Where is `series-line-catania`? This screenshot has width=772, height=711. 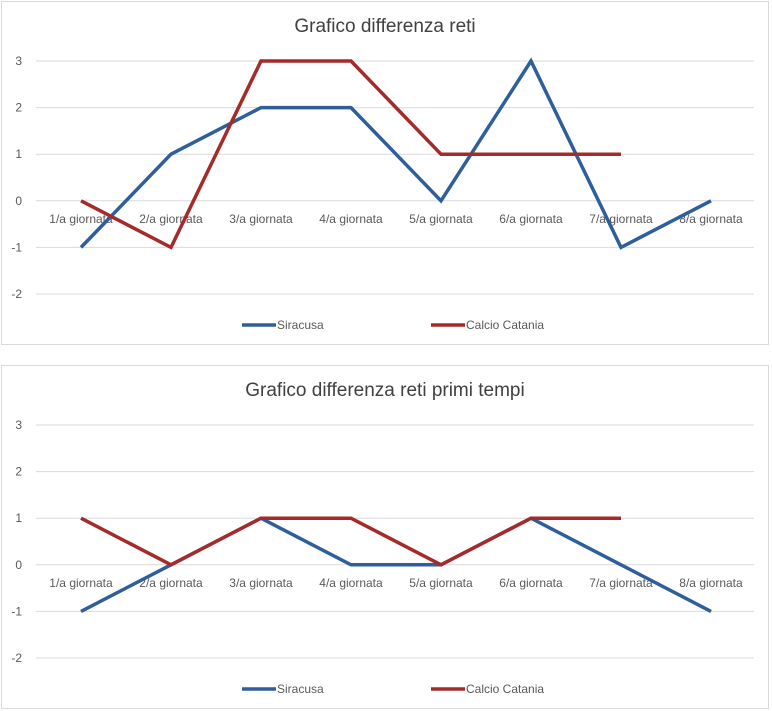
series-line-catania is located at coordinates (350, 541).